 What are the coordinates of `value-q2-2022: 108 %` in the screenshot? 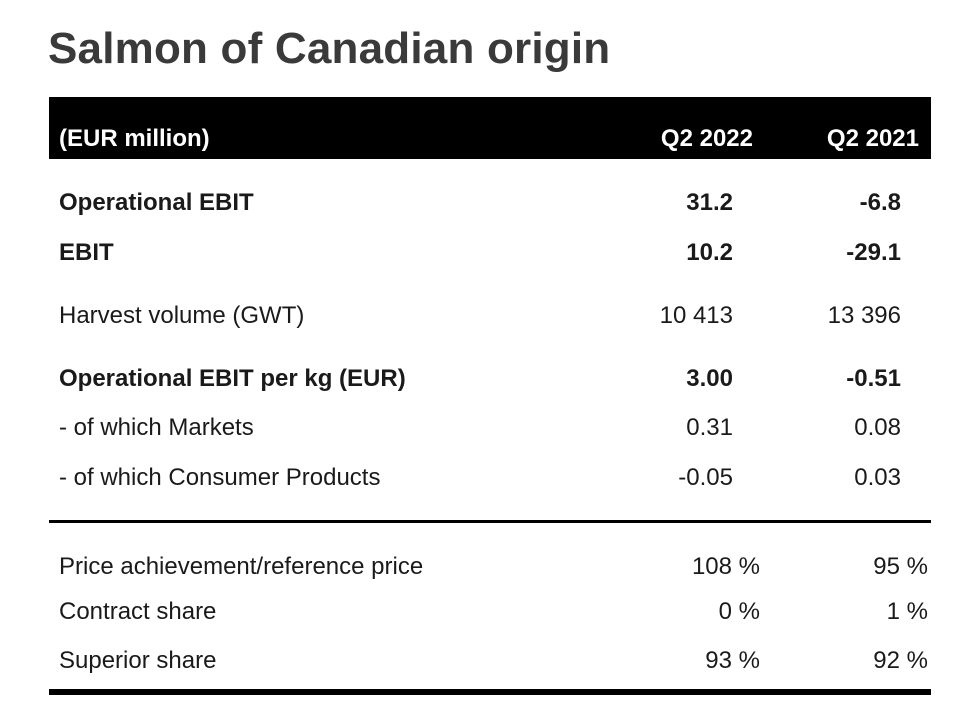 It's located at (725, 566).